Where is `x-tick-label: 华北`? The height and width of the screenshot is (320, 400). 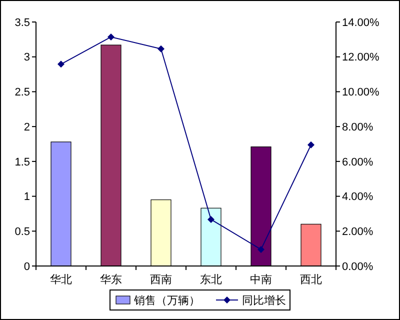
x-tick-label: 华北 is located at coordinates (61, 279).